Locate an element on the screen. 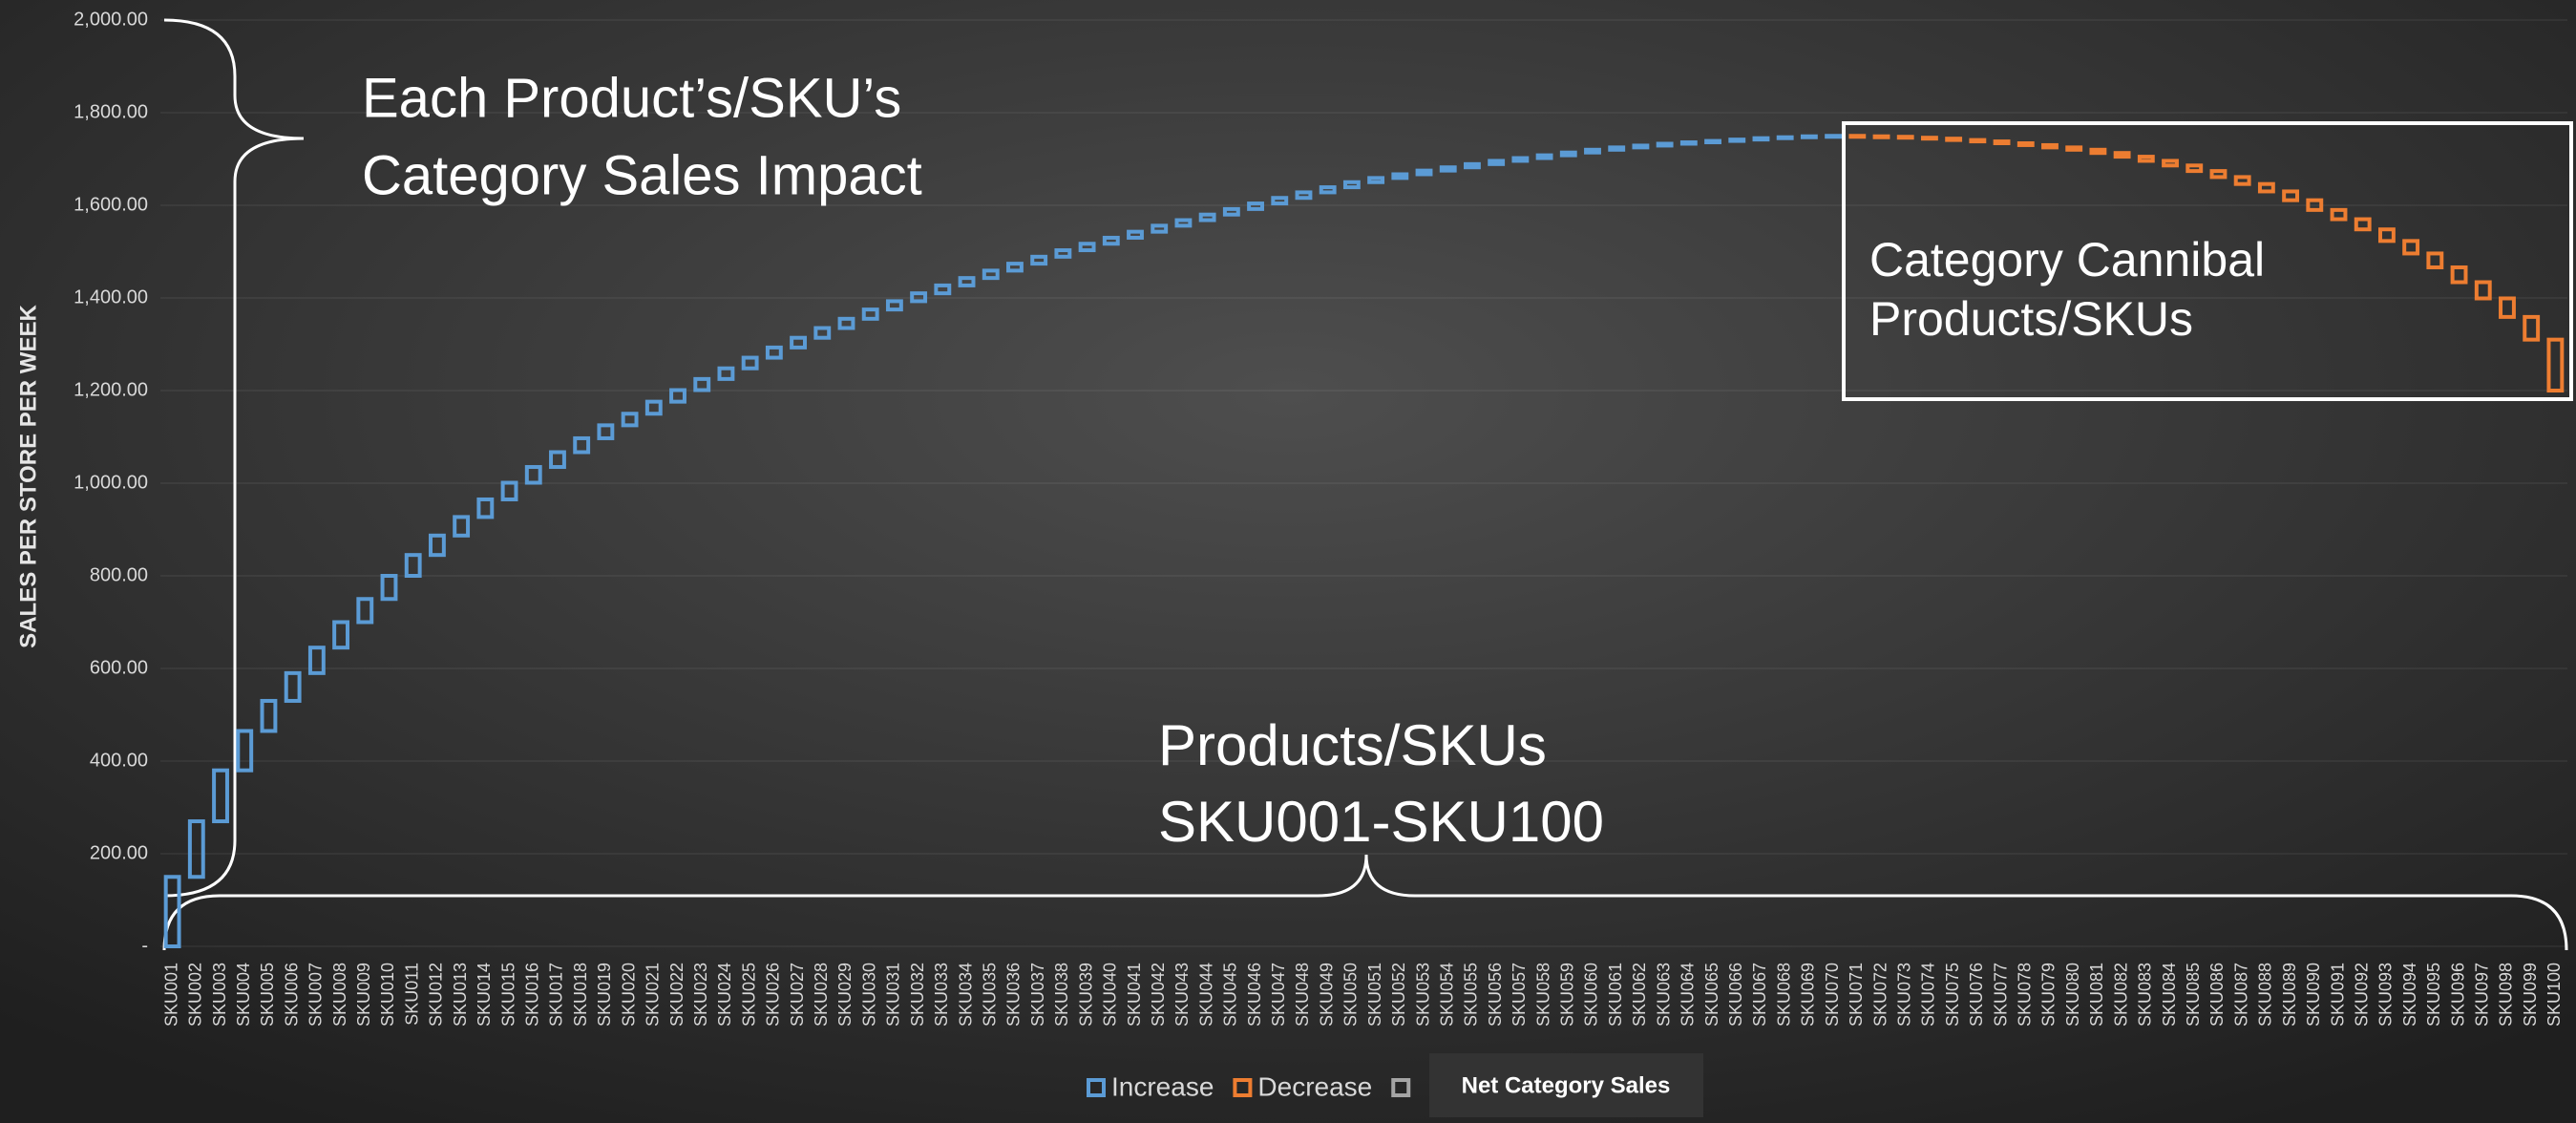 This screenshot has height=1123, width=2576. y-tick-label: 1,000.00 is located at coordinates (111, 483).